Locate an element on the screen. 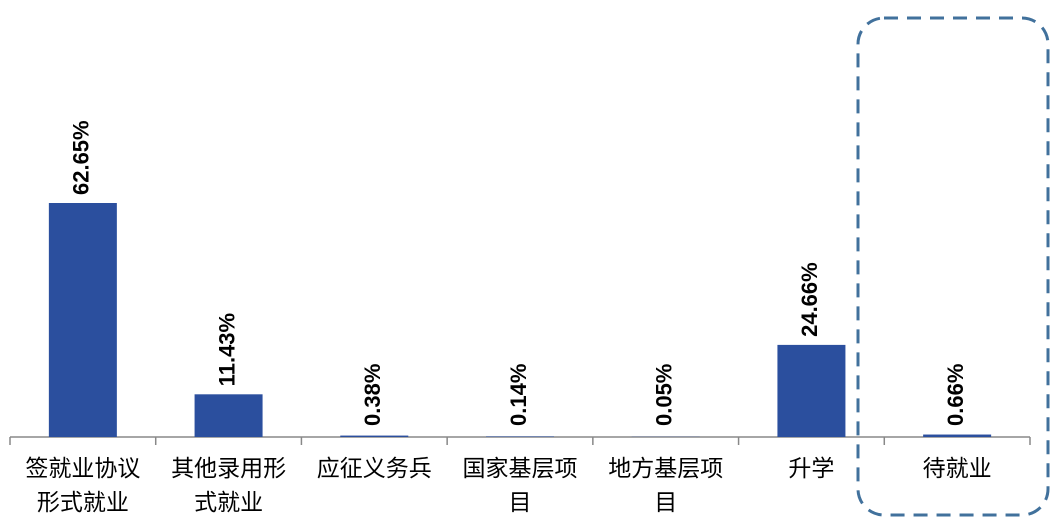  x-tick-label: 签就业协议形式就业 is located at coordinates (83, 486).